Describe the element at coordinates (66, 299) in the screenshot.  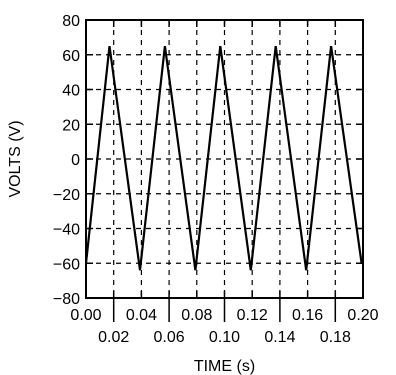
I see `y-tick-label: −80` at that location.